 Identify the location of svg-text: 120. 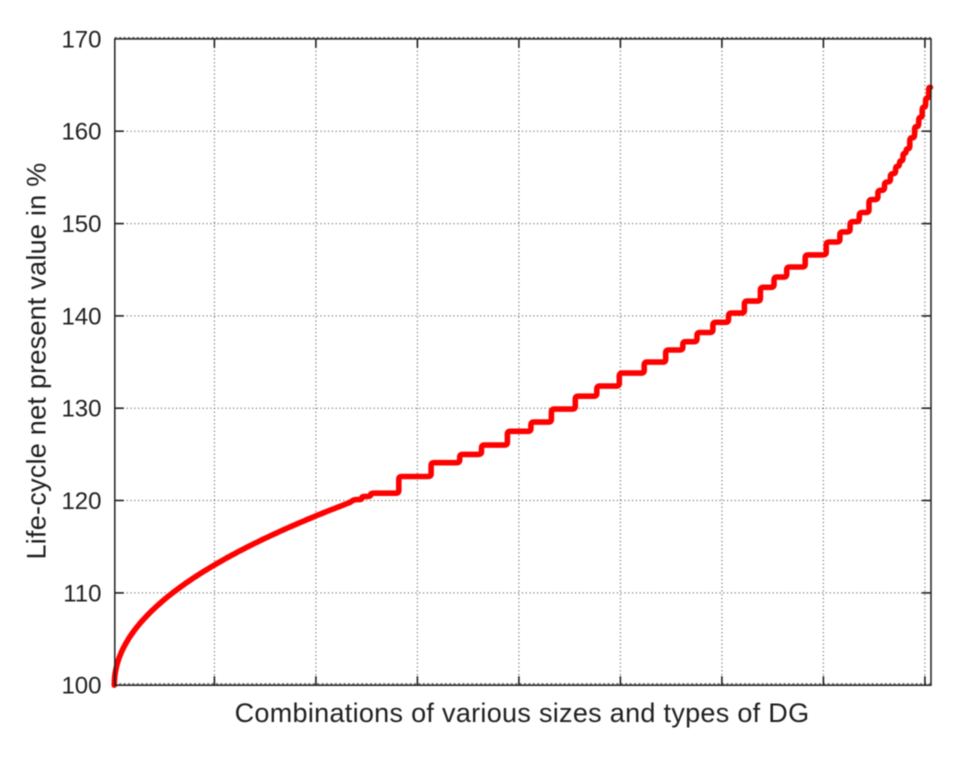
(81, 501).